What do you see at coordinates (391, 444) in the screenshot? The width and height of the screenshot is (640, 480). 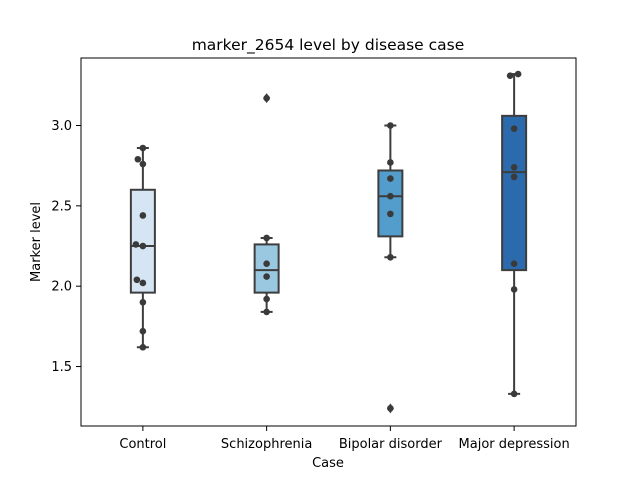 I see `x-tick-label: Bipolar disorder` at bounding box center [391, 444].